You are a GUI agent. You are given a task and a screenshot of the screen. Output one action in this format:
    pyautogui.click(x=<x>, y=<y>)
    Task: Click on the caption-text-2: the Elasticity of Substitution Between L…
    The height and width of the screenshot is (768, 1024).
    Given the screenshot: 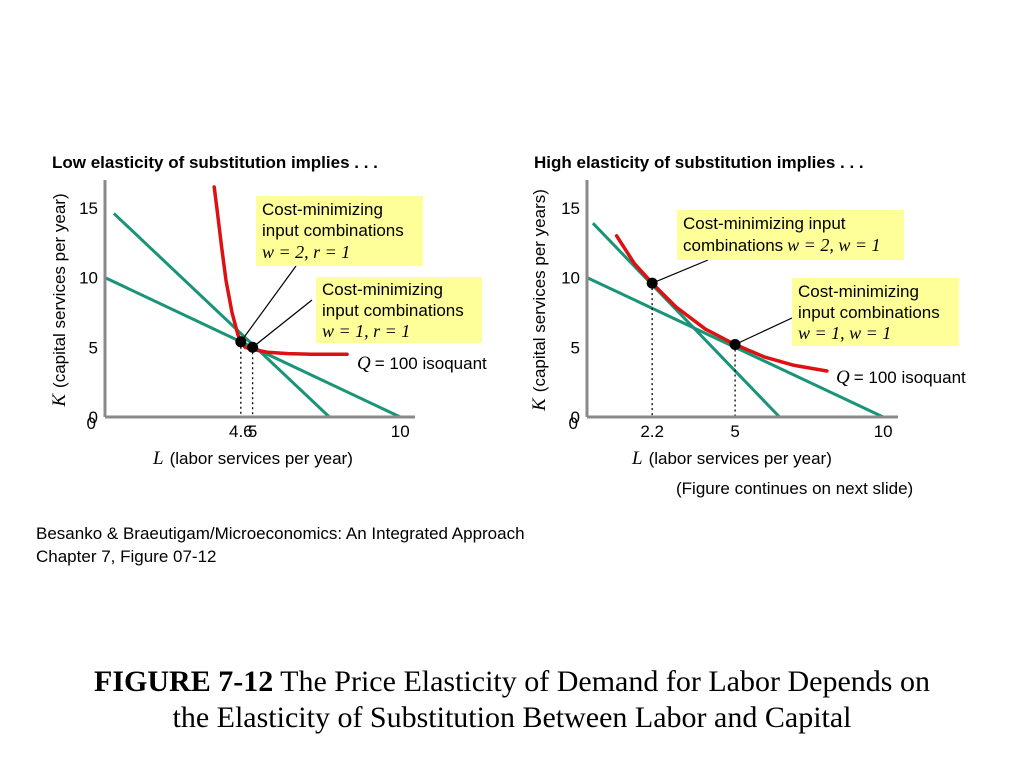 What is the action you would take?
    pyautogui.click(x=512, y=717)
    